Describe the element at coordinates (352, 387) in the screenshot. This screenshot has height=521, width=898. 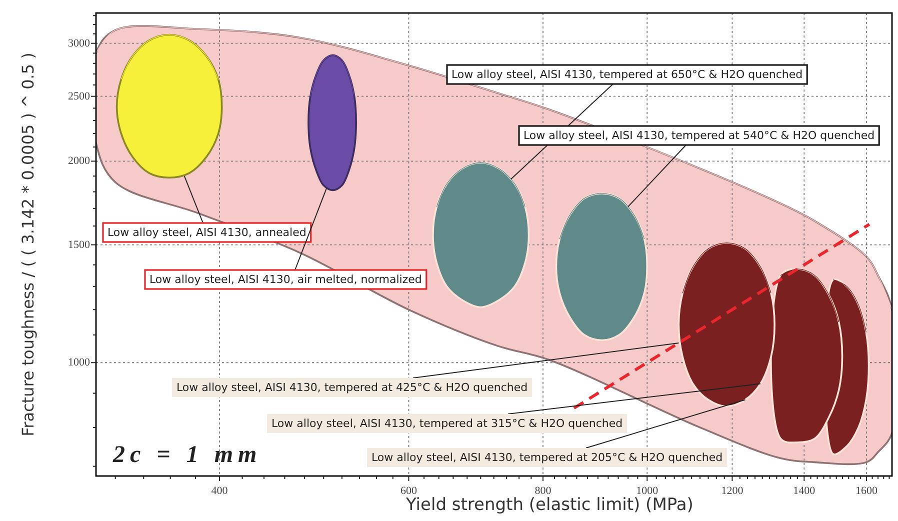
I see `annotation: Low alloy steel, AISI 4130, tempered at 425°C & H2O quenched` at that location.